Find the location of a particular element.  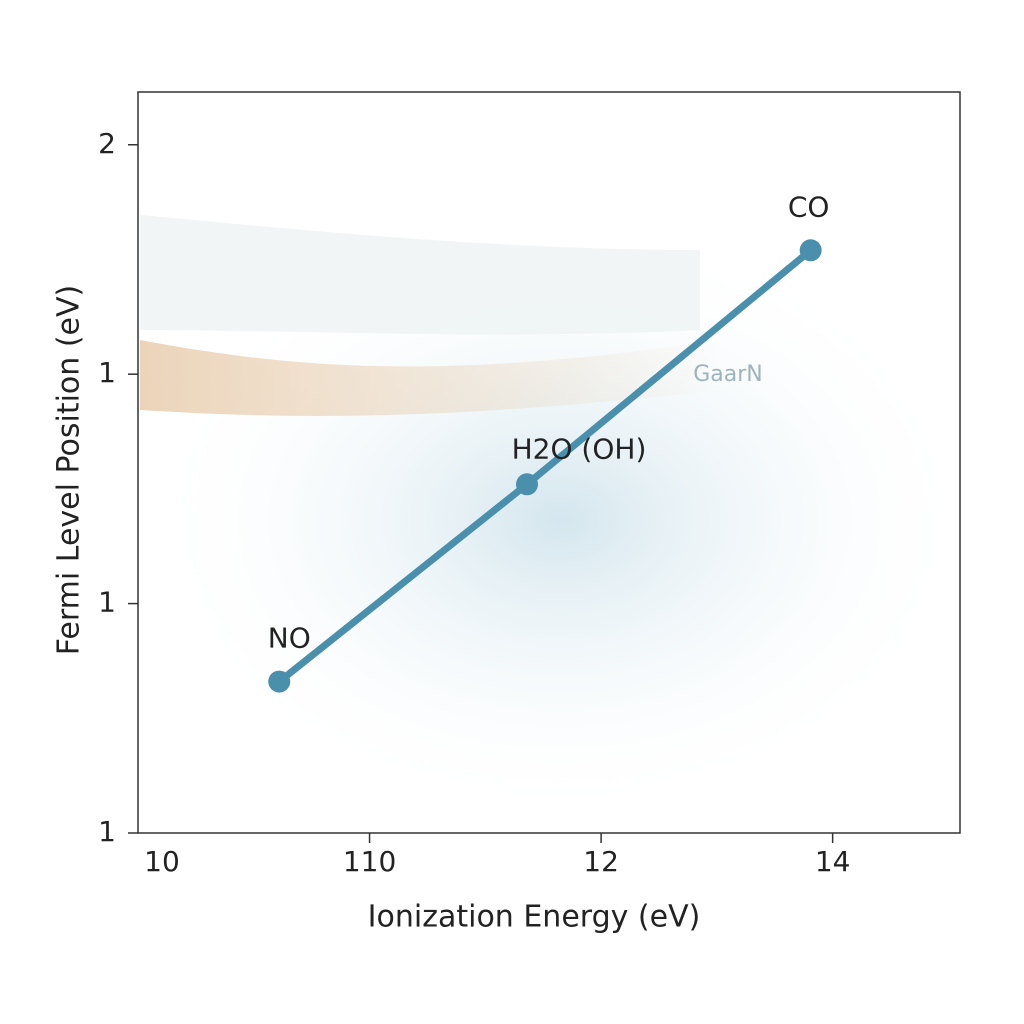

background-band is located at coordinates (430, 378).